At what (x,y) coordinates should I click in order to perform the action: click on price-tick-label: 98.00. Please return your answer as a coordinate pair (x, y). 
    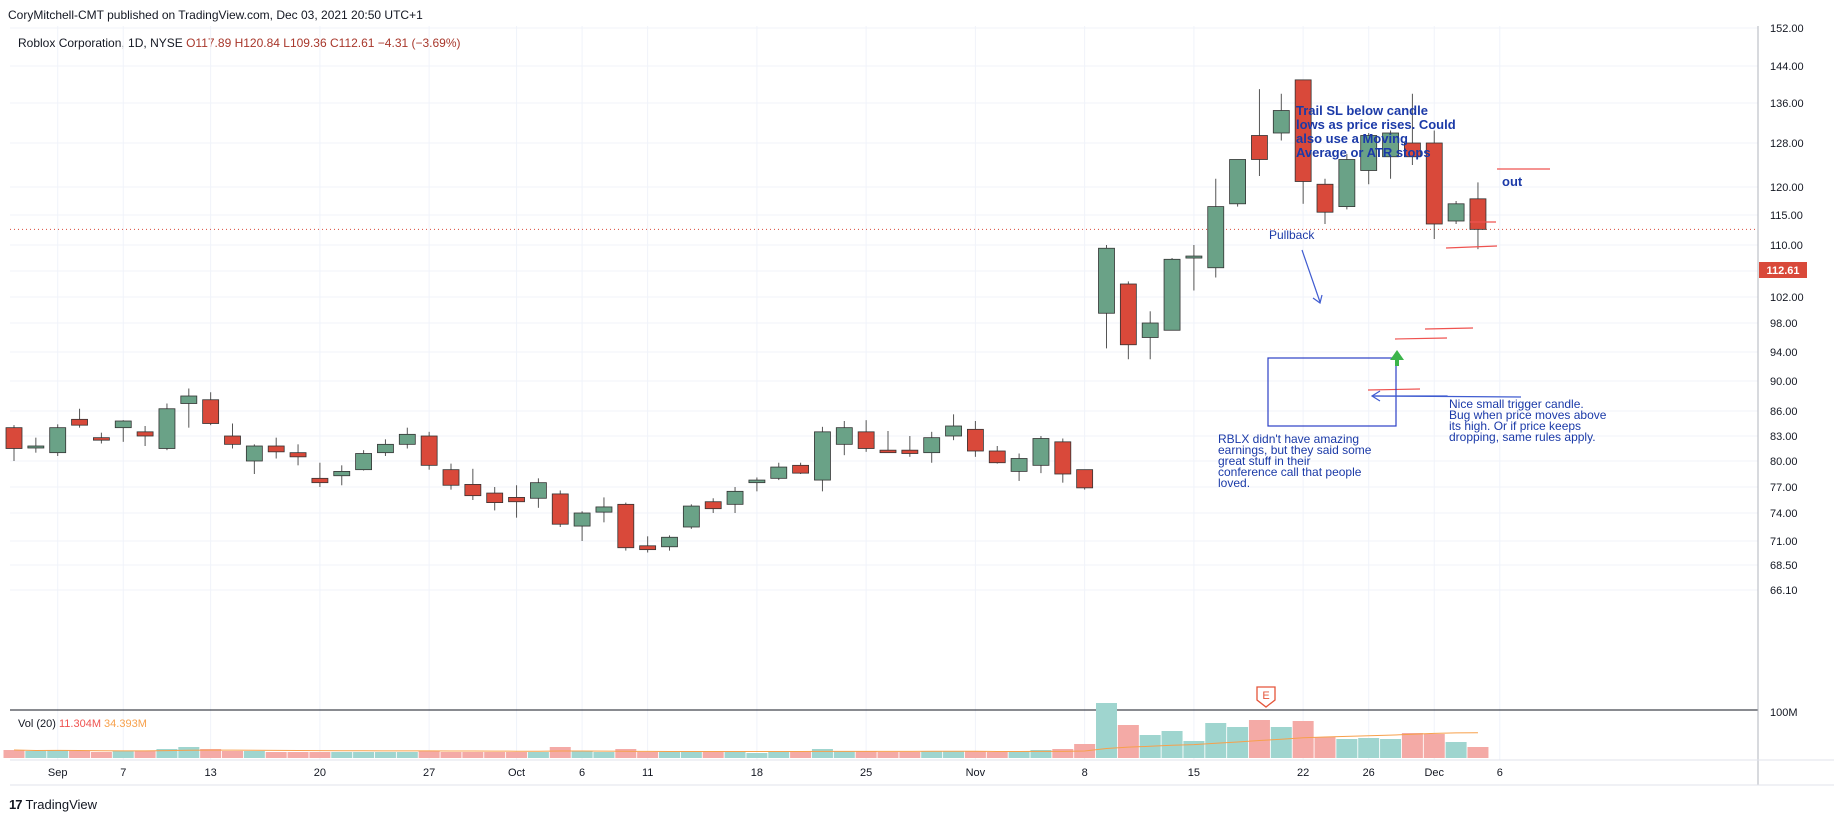
    Looking at the image, I should click on (1784, 324).